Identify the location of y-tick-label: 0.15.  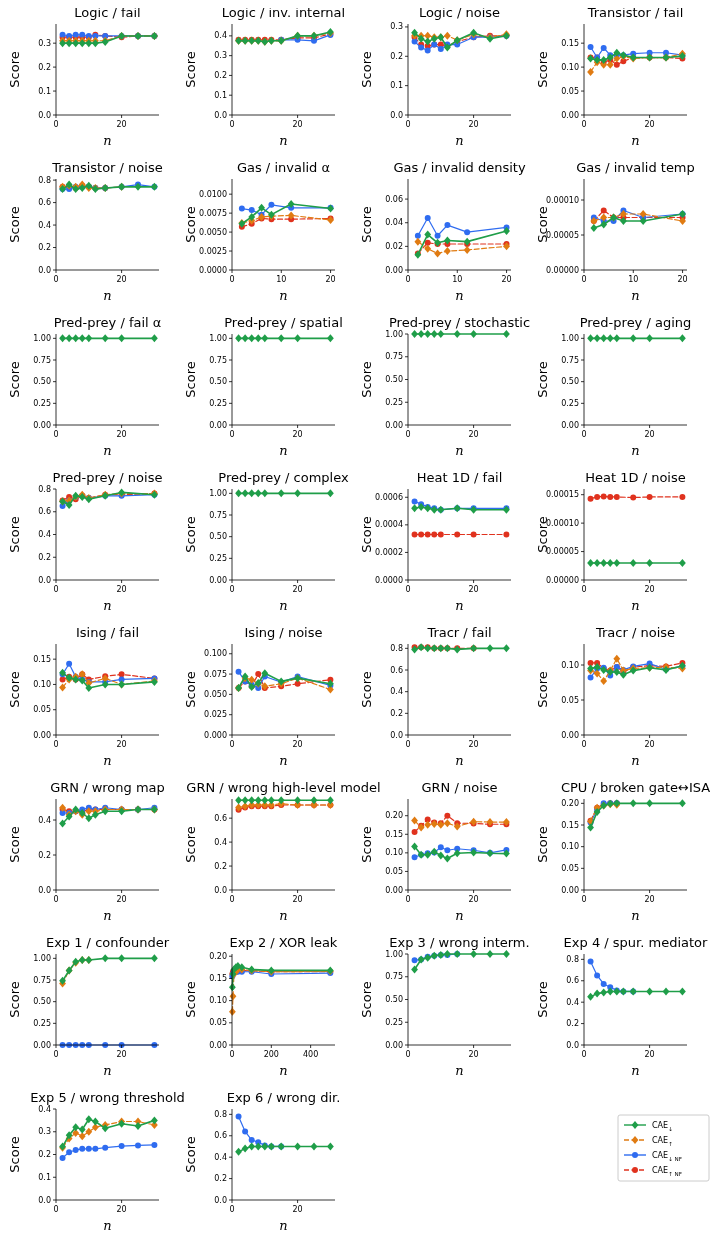
(570, 825).